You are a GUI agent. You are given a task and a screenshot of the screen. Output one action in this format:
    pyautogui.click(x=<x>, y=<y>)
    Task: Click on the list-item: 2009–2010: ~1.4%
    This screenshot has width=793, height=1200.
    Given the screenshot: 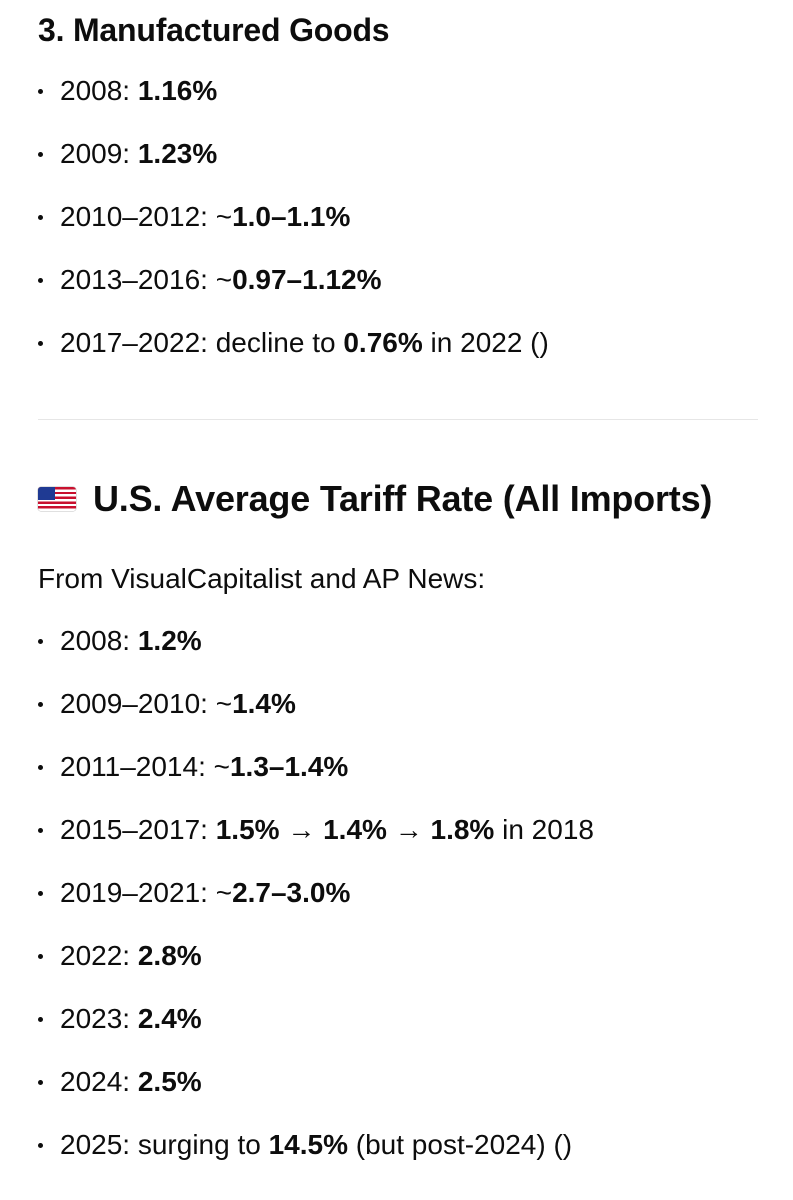 What is the action you would take?
    pyautogui.click(x=398, y=704)
    